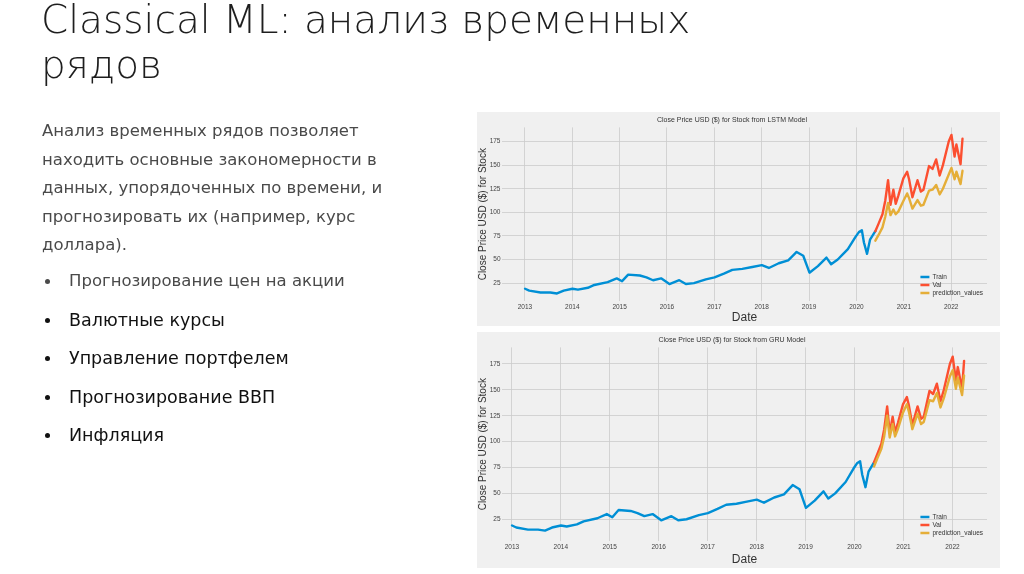 Image resolution: width=1024 pixels, height=574 pixels. Describe the element at coordinates (213, 188) in the screenshot. I see `text: Анализ временных рядов позволяет находить основные закономерности в данных, упорядоченных по времени, и прогнозировать их (например, курс доллара).` at that location.